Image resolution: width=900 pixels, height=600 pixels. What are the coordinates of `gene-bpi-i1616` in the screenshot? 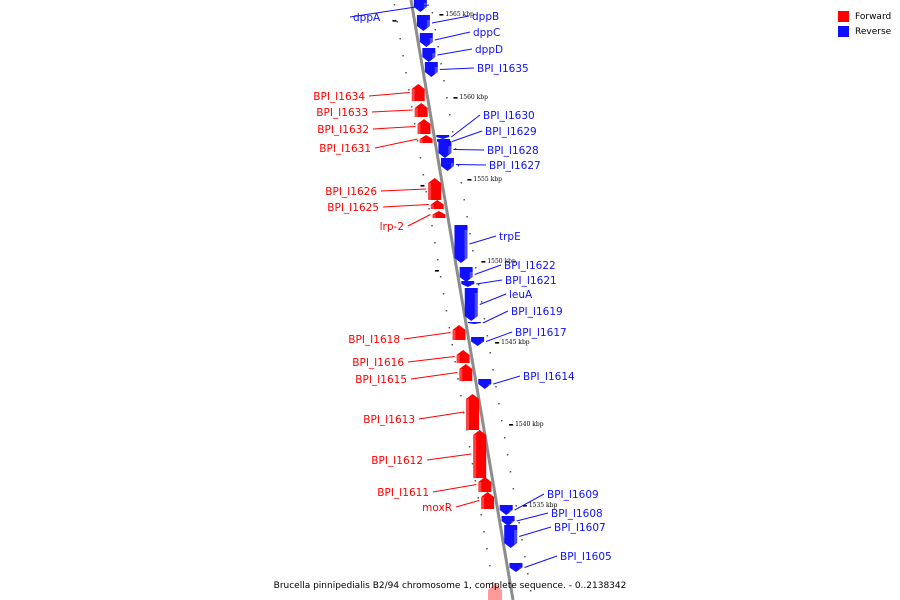 It's located at (463, 356).